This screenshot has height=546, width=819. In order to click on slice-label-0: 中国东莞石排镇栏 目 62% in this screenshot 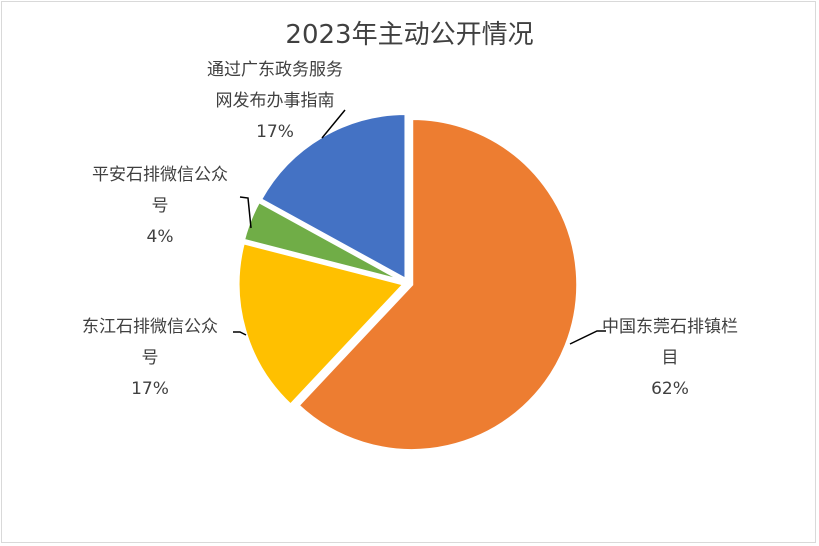, I will do `click(670, 358)`.